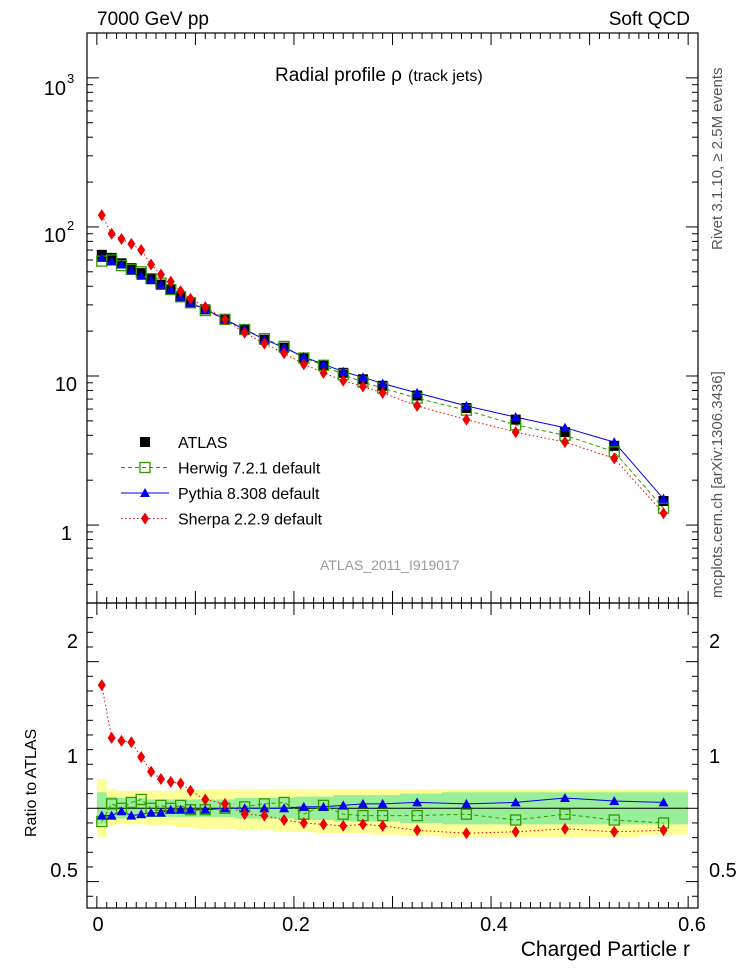  Describe the element at coordinates (398, 925) in the screenshot. I see `x-tick-labels: 0 0.2 0.4 0.6` at that location.